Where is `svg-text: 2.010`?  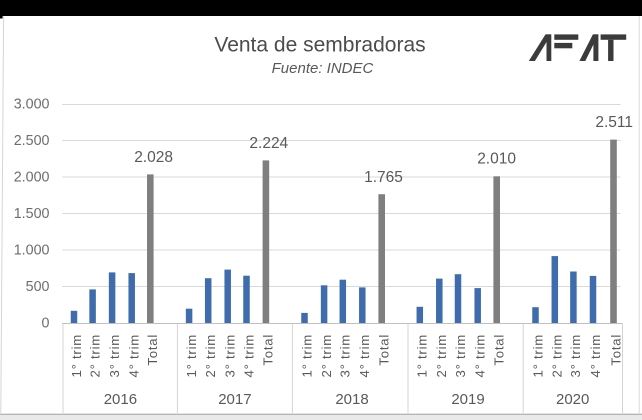 svg-text: 2.010 is located at coordinates (496, 159).